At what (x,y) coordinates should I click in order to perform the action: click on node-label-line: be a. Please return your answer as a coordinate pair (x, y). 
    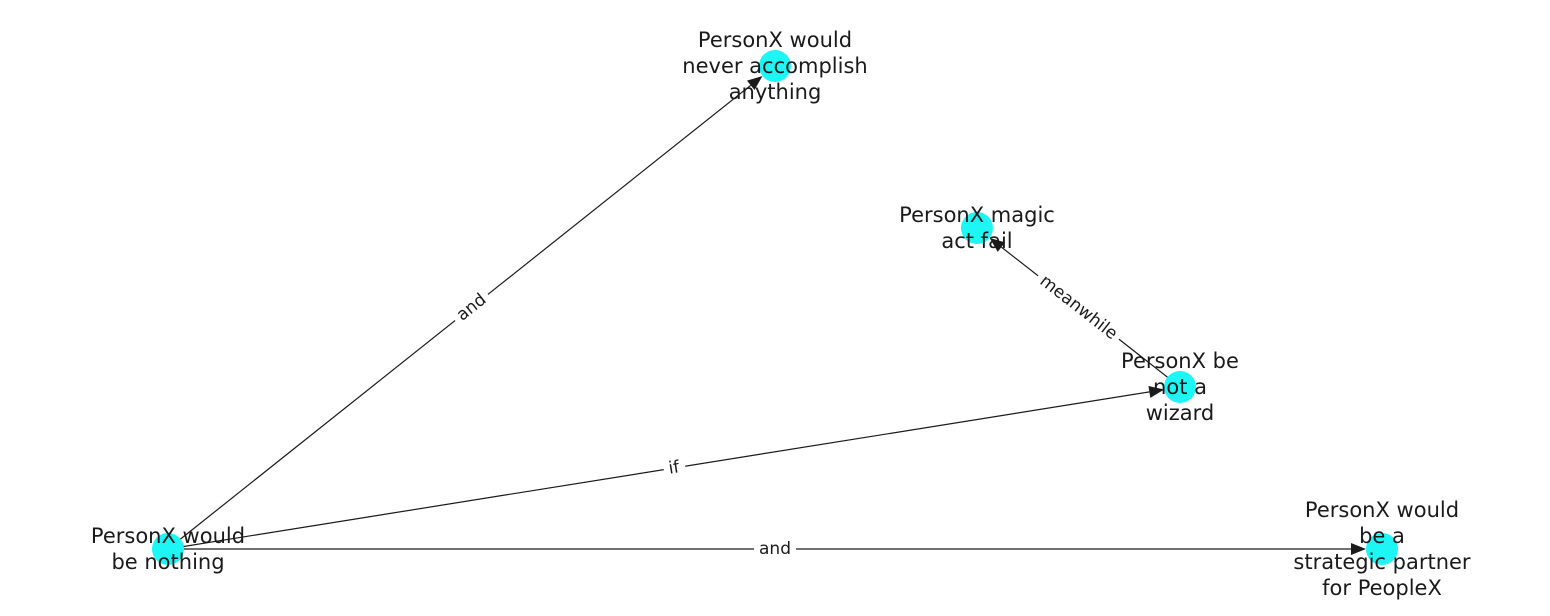
    Looking at the image, I should click on (1382, 536).